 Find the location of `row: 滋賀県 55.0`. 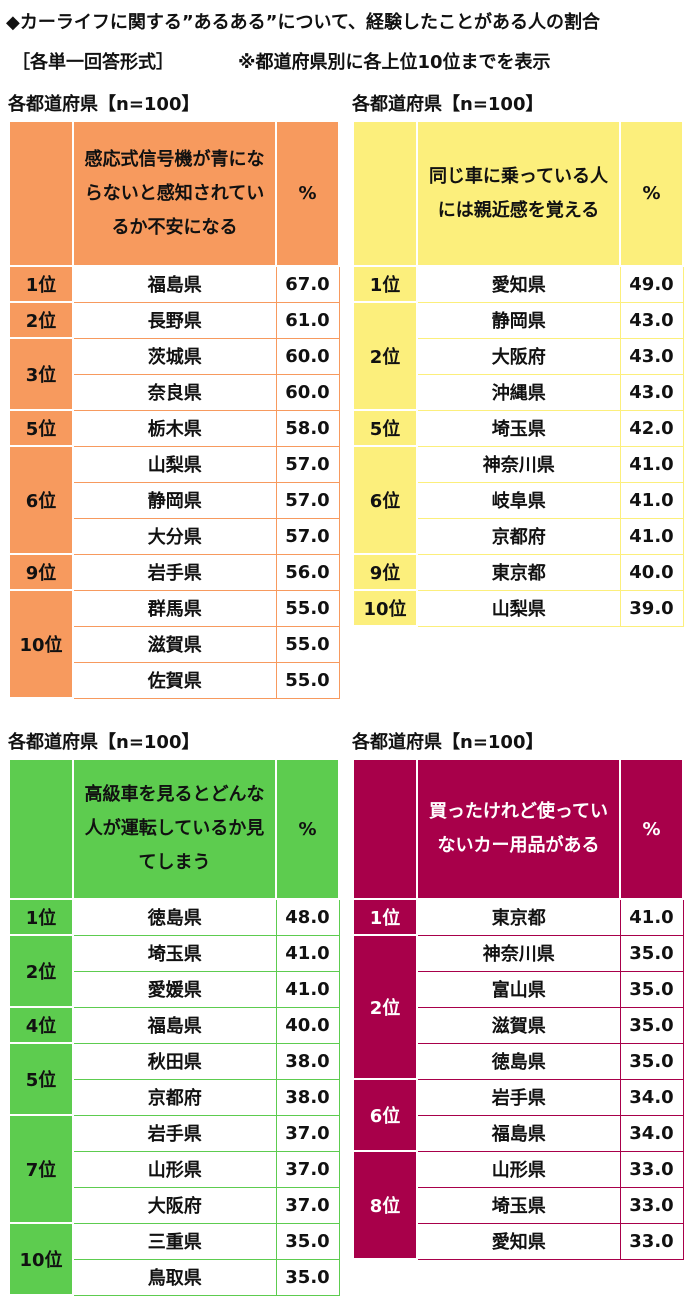

row: 滋賀県 55.0 is located at coordinates (174, 644).